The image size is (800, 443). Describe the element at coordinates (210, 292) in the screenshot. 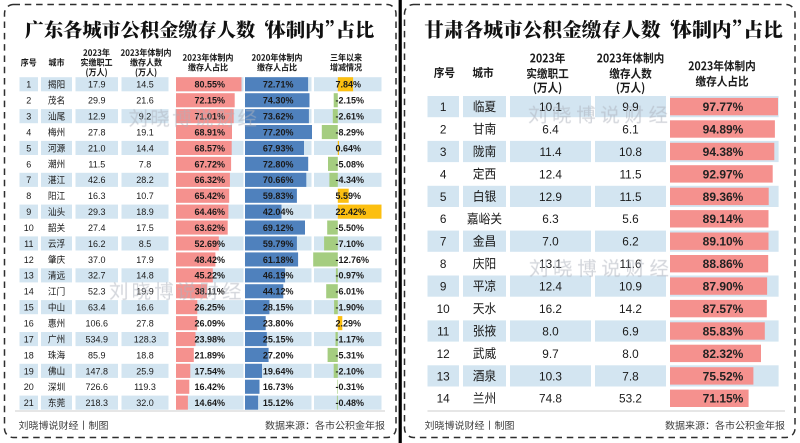

I see `svg-text: 38.11%` at that location.